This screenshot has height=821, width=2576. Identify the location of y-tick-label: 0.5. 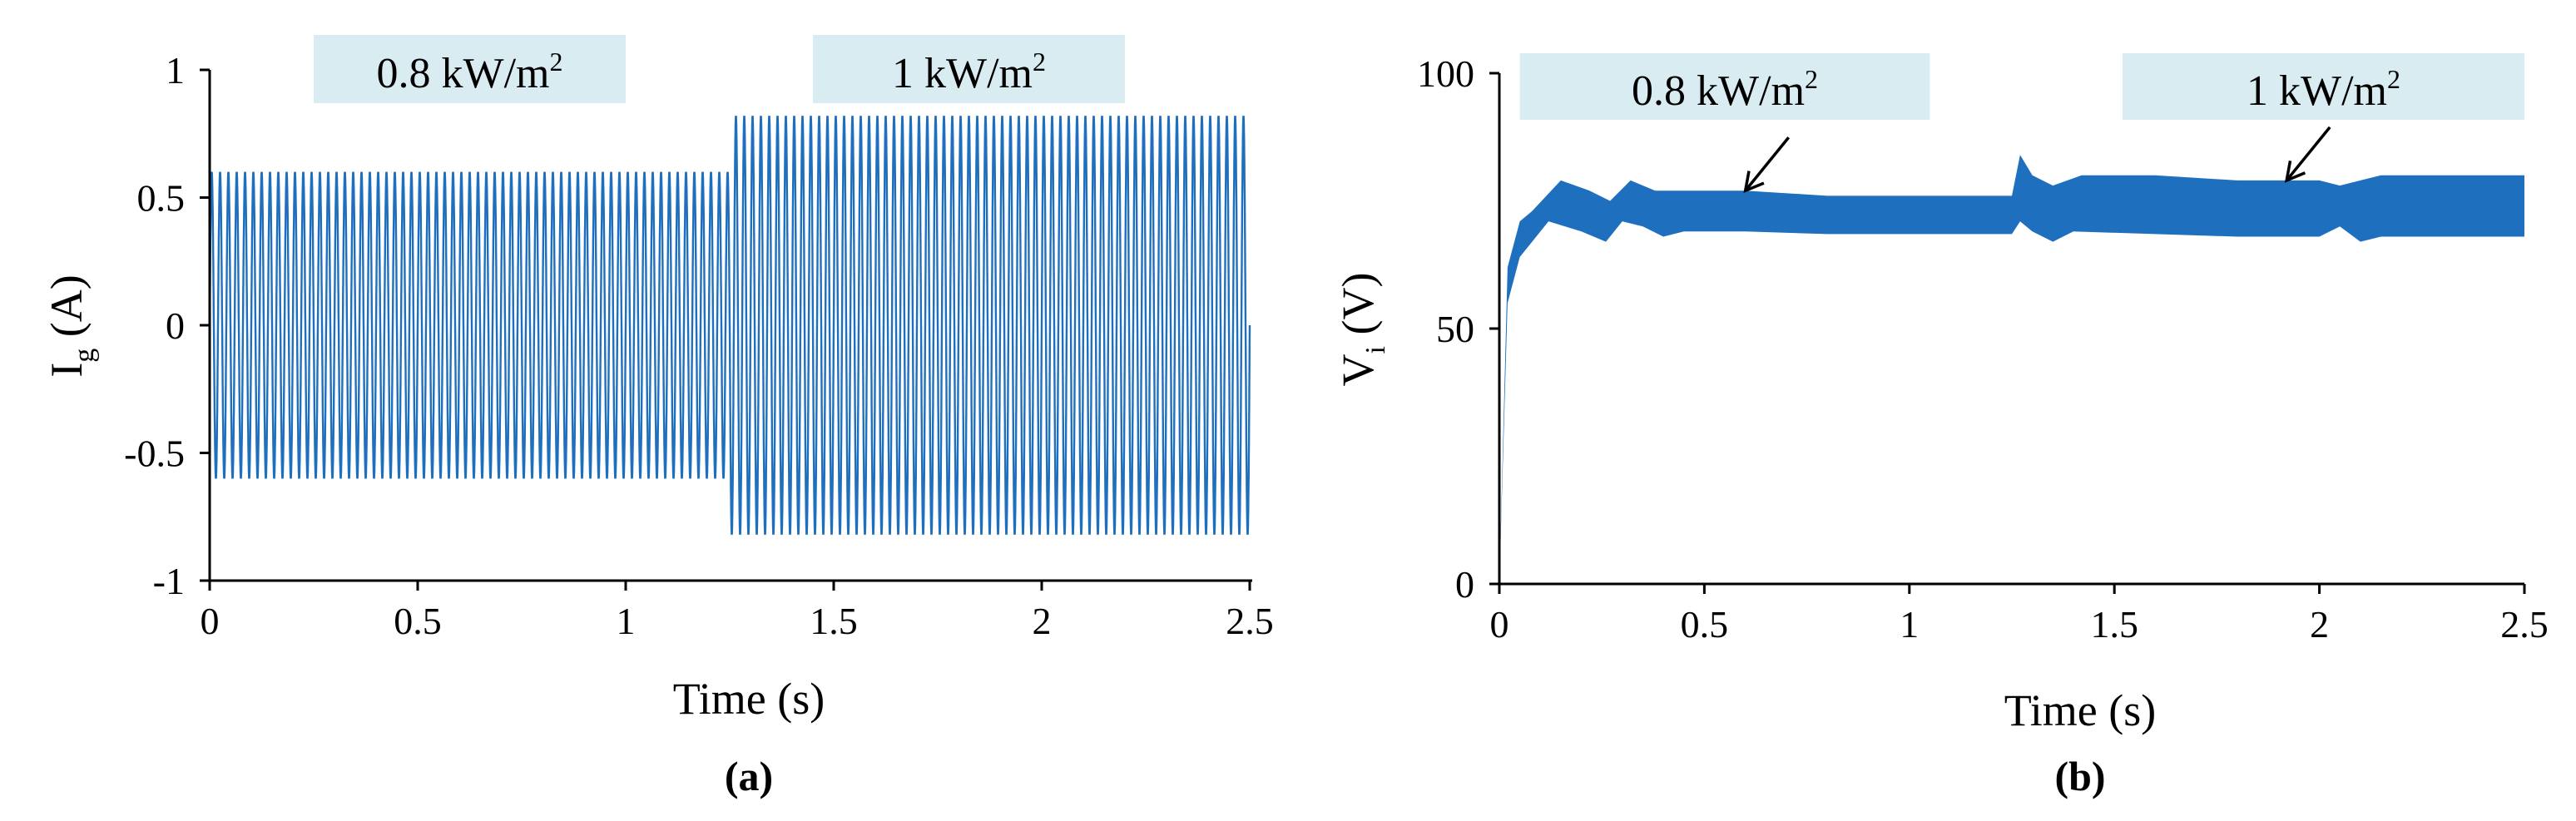
(161, 198).